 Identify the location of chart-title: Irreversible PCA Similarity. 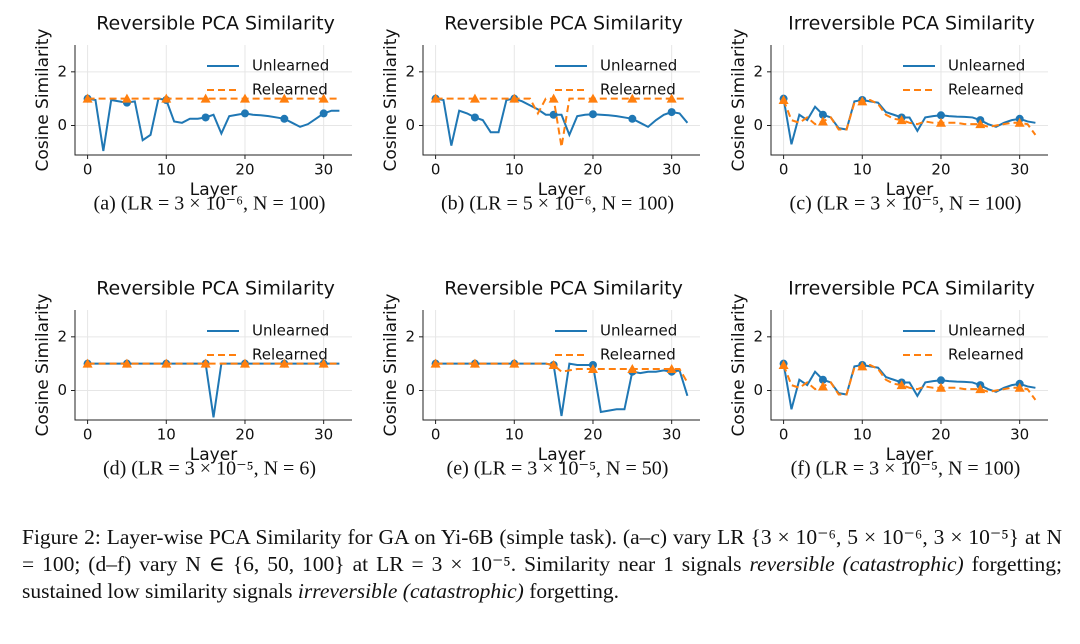
(911, 24).